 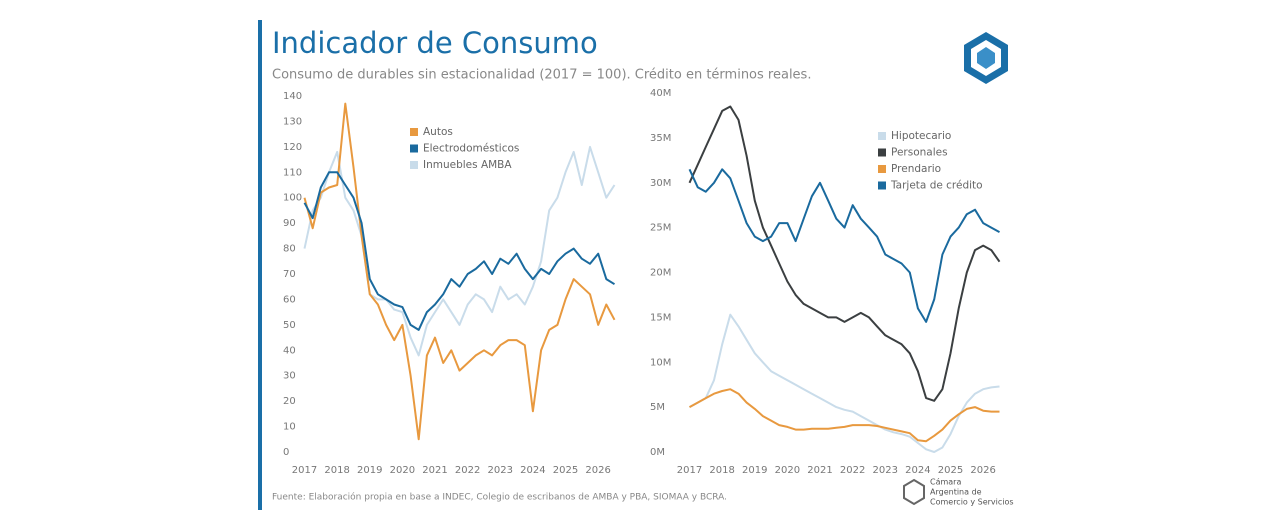 What do you see at coordinates (435, 43) in the screenshot?
I see `title: Indicador de Consumo` at bounding box center [435, 43].